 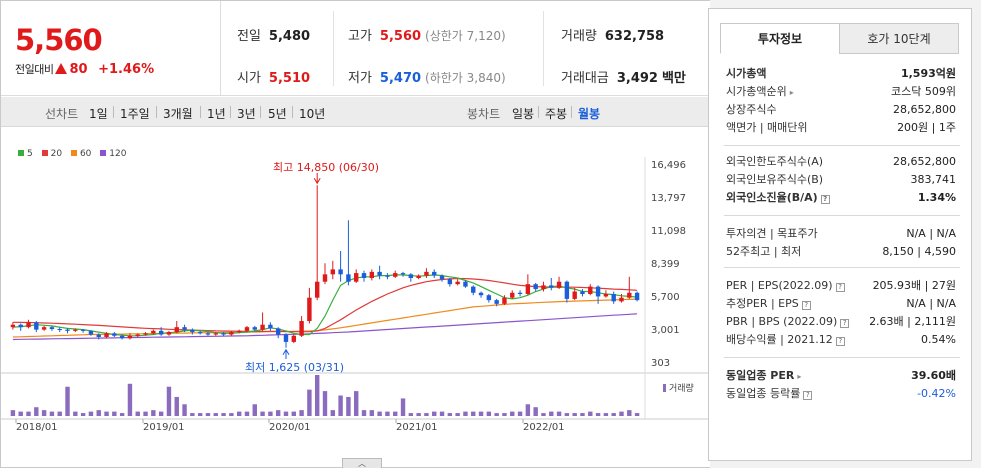 What do you see at coordinates (780, 38) in the screenshot?
I see `tab-investment-info: 투자정보` at bounding box center [780, 38].